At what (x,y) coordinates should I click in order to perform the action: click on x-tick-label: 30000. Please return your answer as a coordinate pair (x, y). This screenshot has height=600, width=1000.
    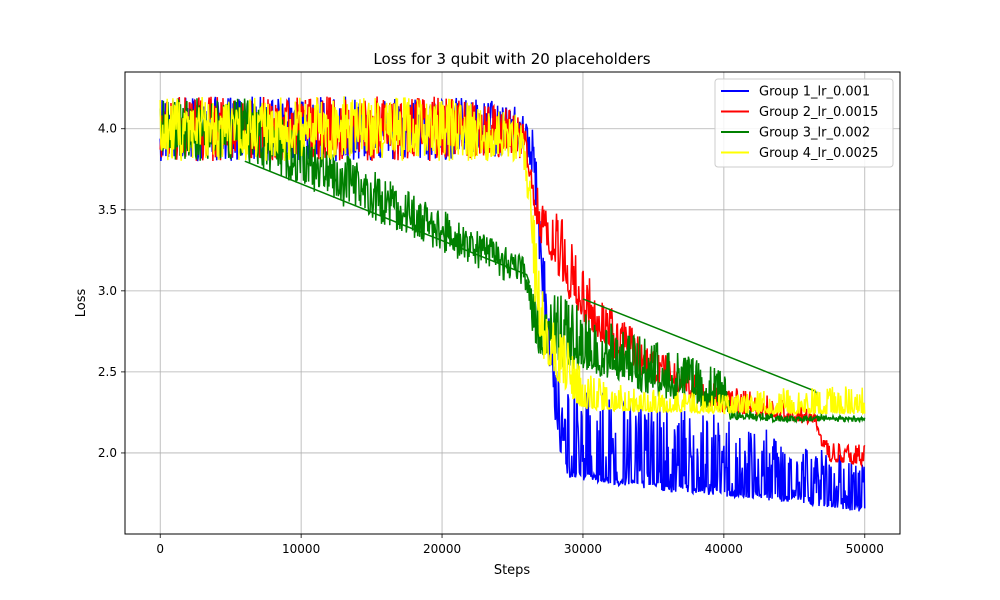
    Looking at the image, I should click on (583, 549).